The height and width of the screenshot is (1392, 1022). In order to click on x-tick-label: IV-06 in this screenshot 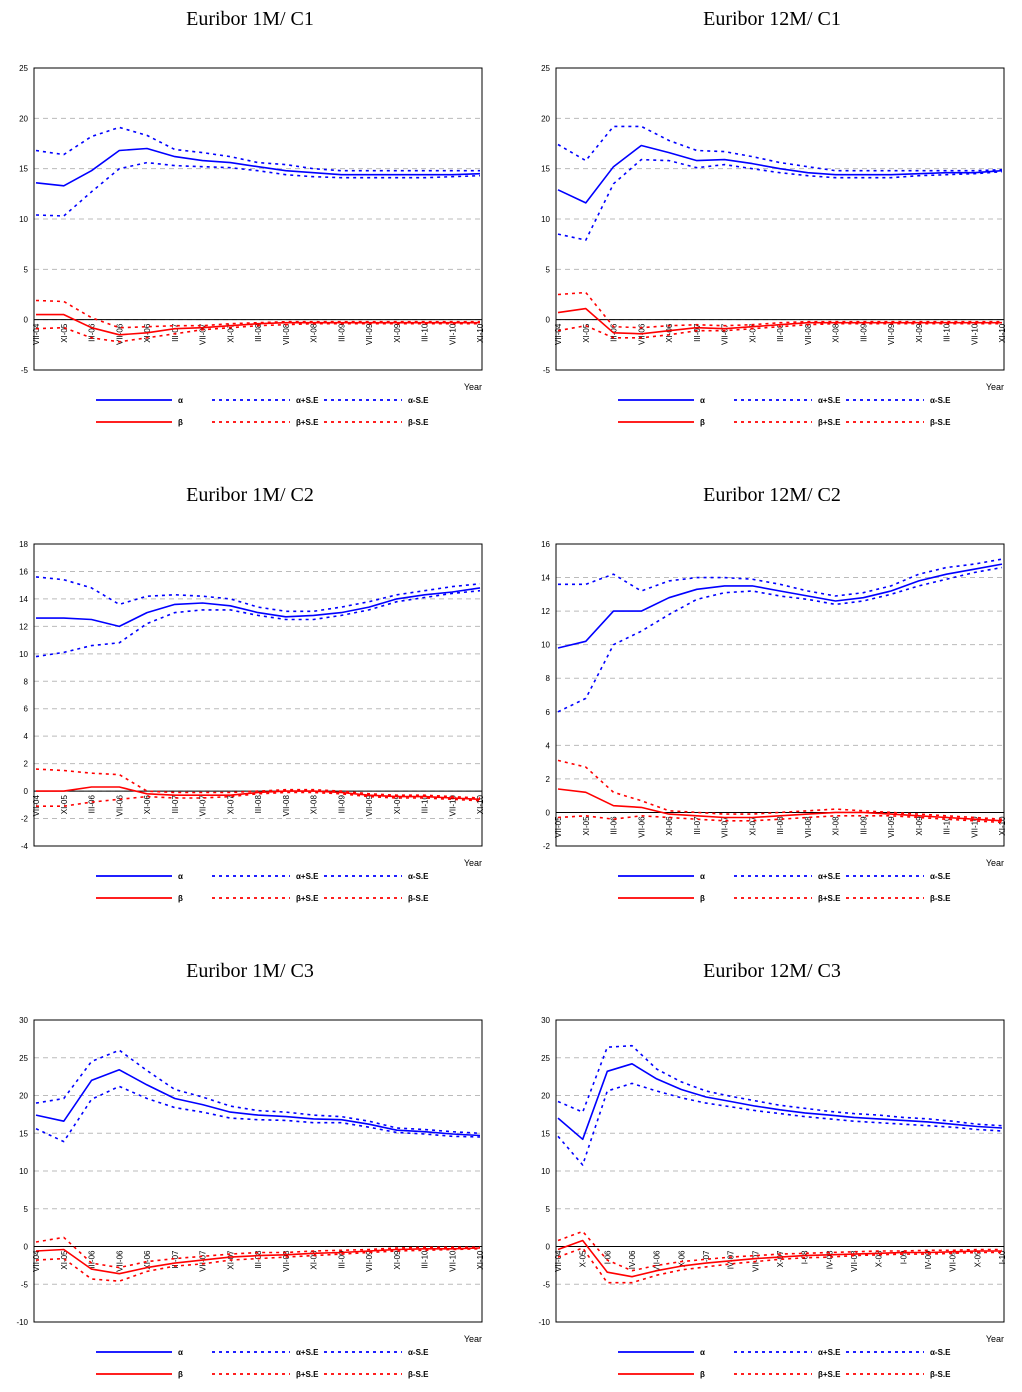, I will do `click(632, 1259)`.